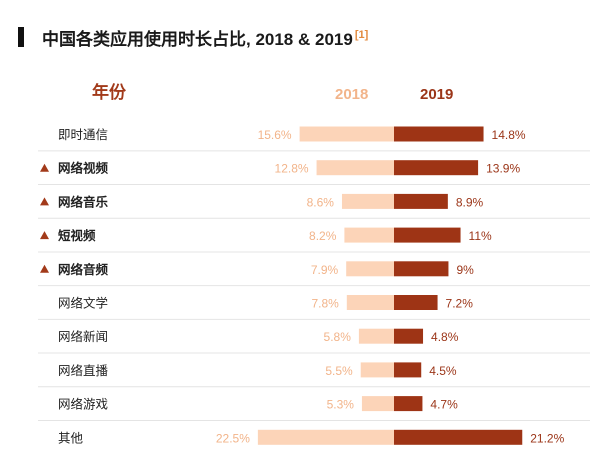 The height and width of the screenshot is (467, 601). What do you see at coordinates (443, 371) in the screenshot?
I see `value-label-2019: 4.5%` at bounding box center [443, 371].